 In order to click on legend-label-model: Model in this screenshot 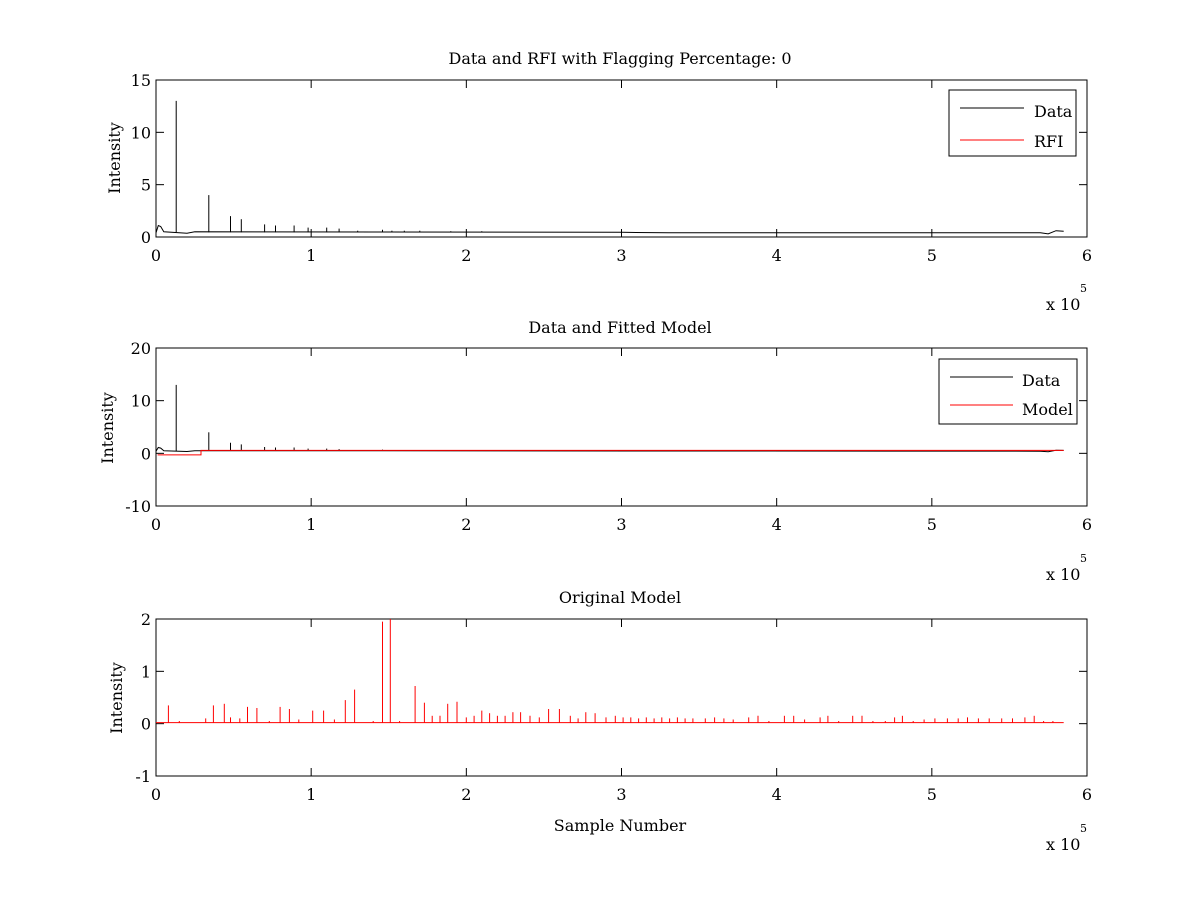, I will do `click(1047, 409)`.